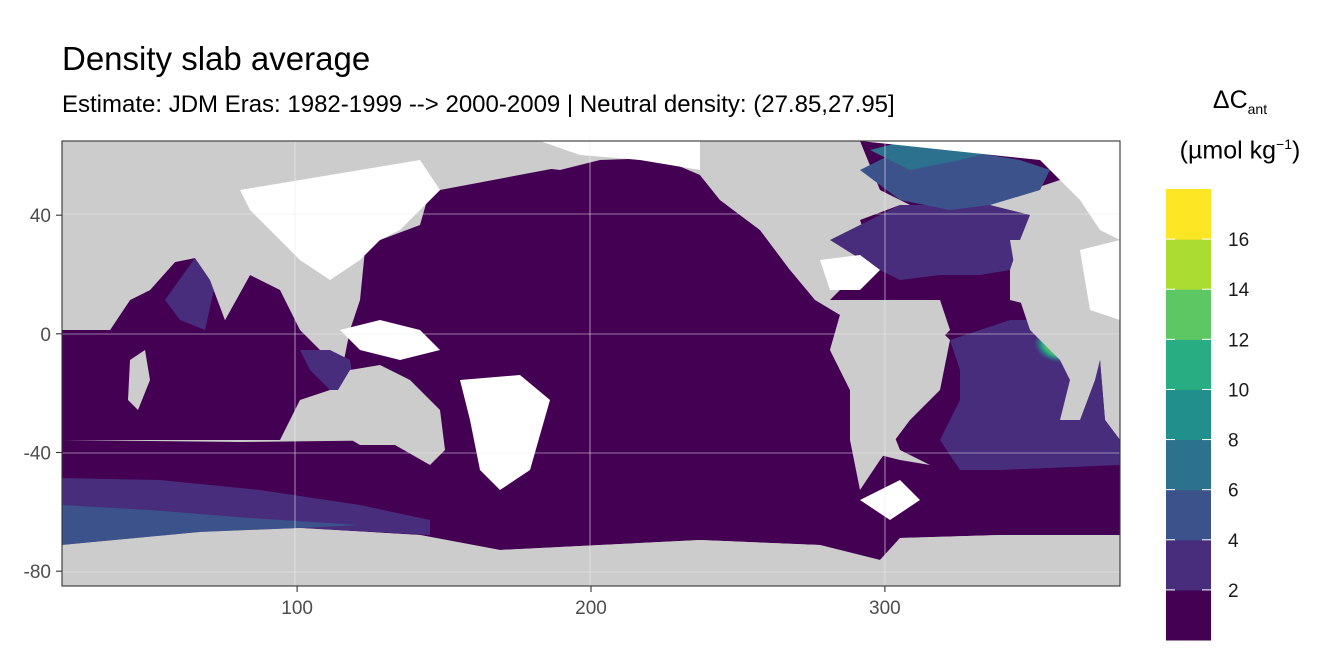  What do you see at coordinates (37, 454) in the screenshot?
I see `y-tick-label: -40` at bounding box center [37, 454].